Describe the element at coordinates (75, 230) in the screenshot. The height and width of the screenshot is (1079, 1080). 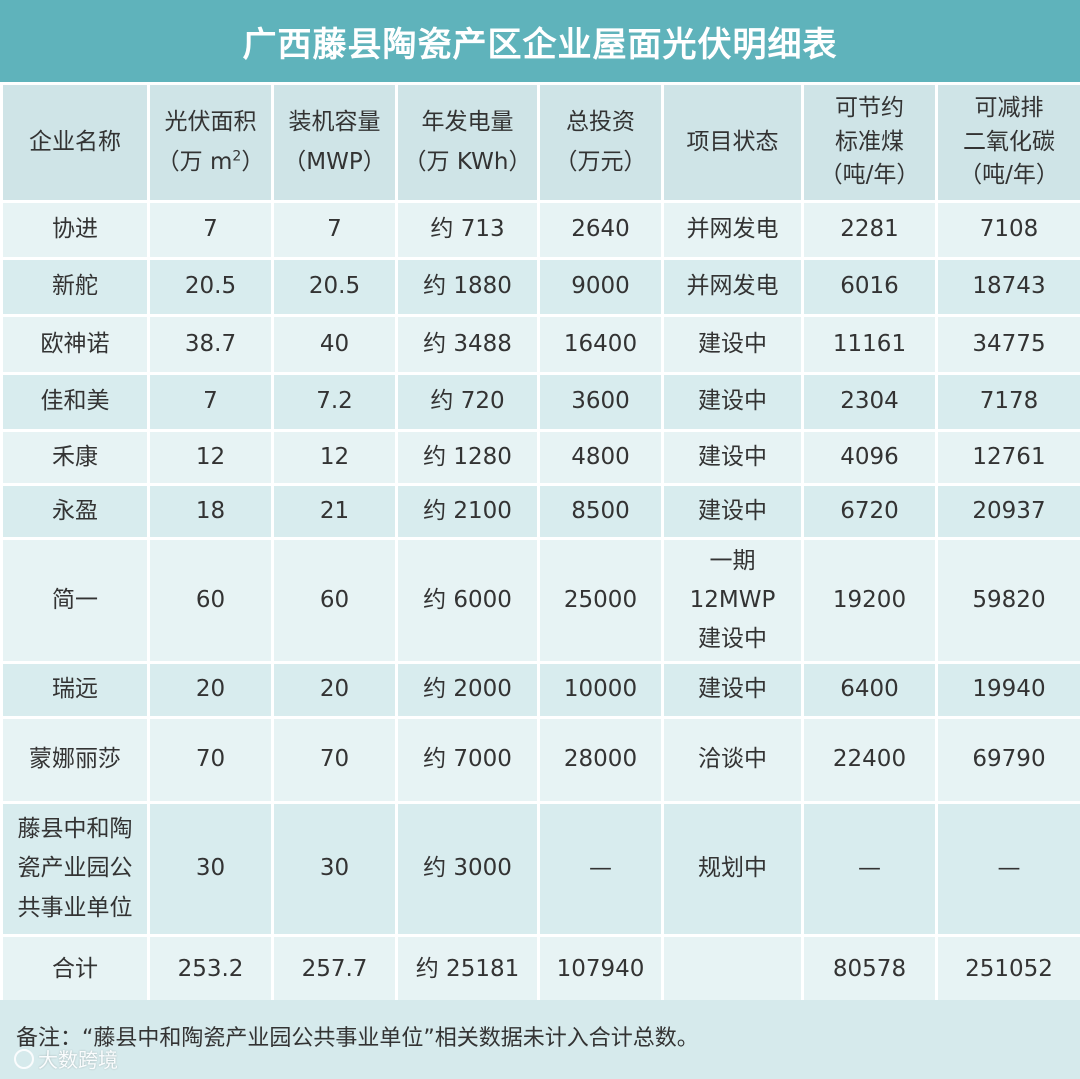
I see `cell-company: 协进` at that location.